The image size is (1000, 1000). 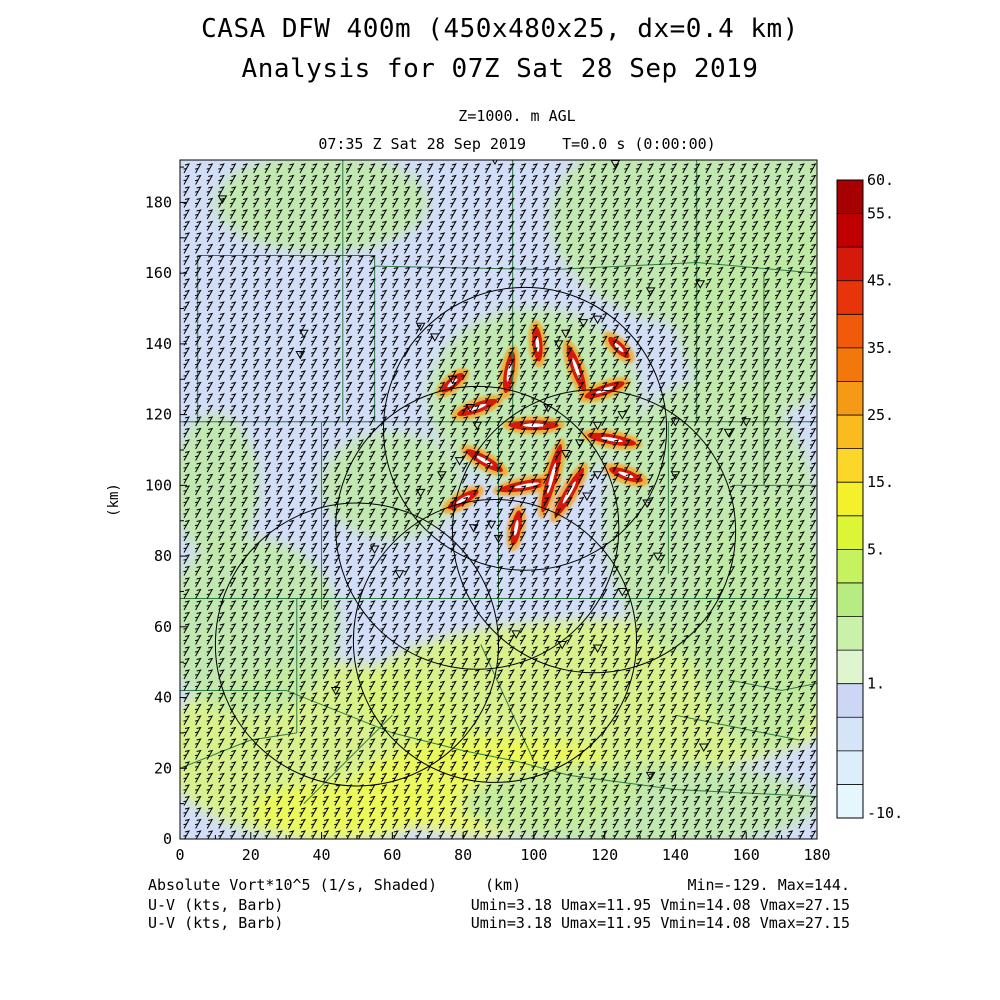 What do you see at coordinates (163, 627) in the screenshot?
I see `y-tick-label: 60` at bounding box center [163, 627].